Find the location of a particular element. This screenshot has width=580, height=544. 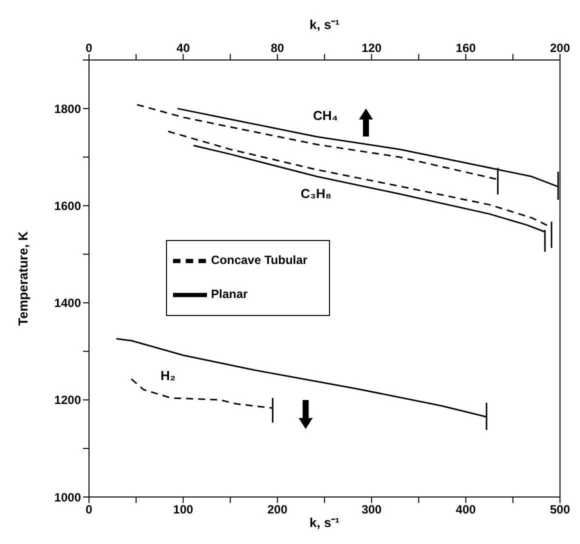

legend-label: Planar is located at coordinates (229, 294).